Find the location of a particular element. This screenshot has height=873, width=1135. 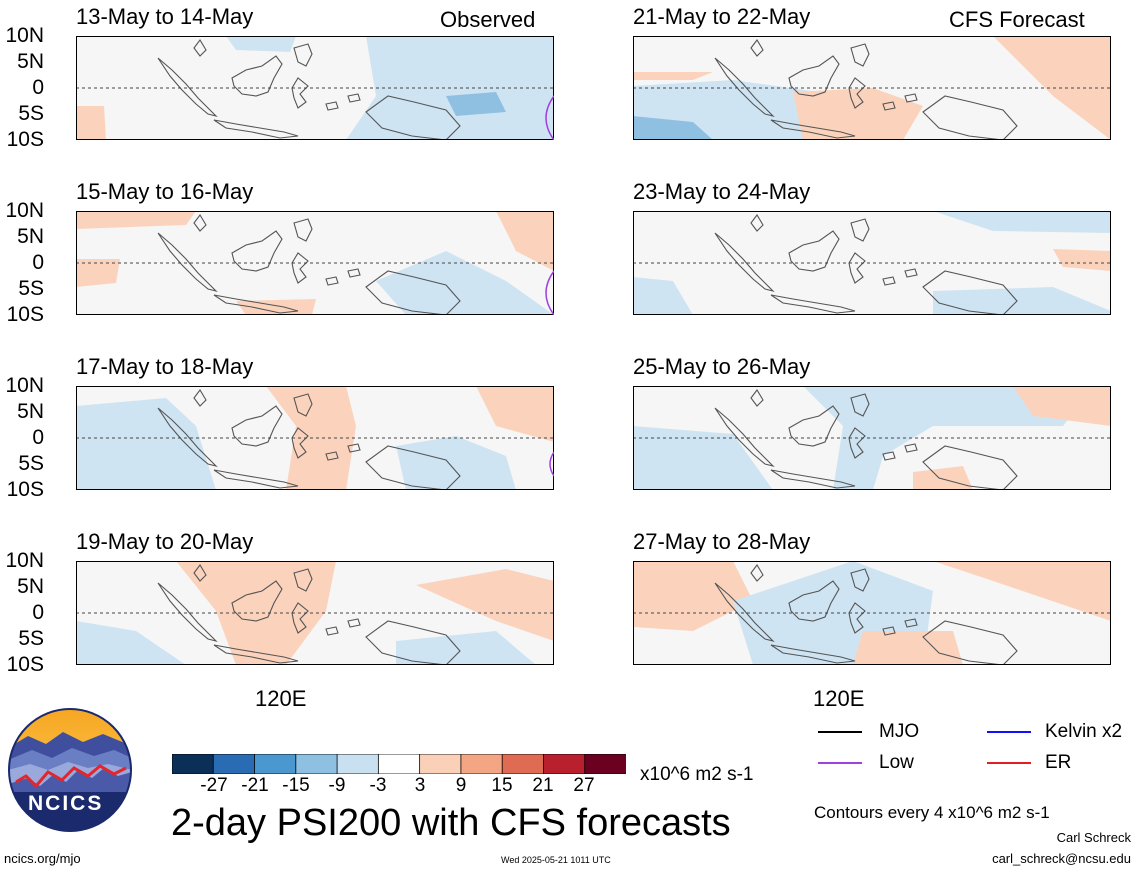

colorbar-tick: 21 is located at coordinates (543, 785).